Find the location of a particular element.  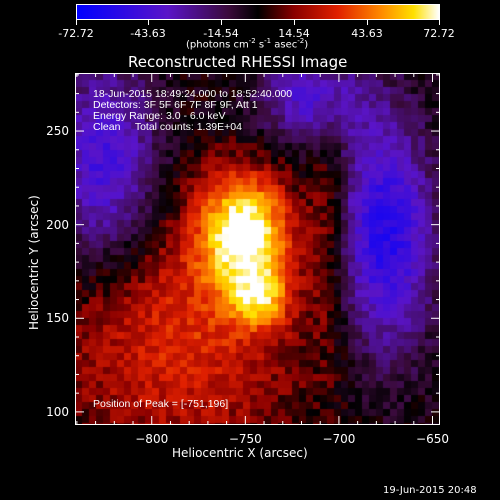

colorbar-tick-label: -43.63 is located at coordinates (148, 33).